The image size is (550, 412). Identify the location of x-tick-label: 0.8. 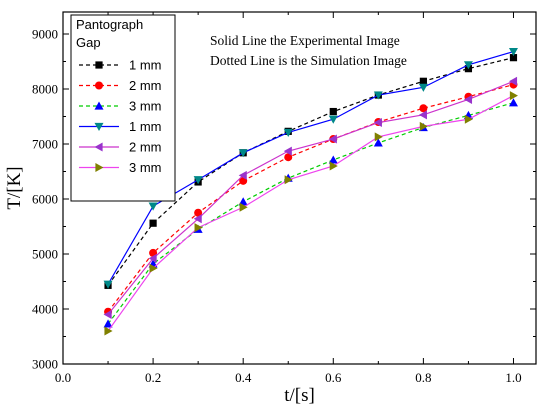
(423, 377).